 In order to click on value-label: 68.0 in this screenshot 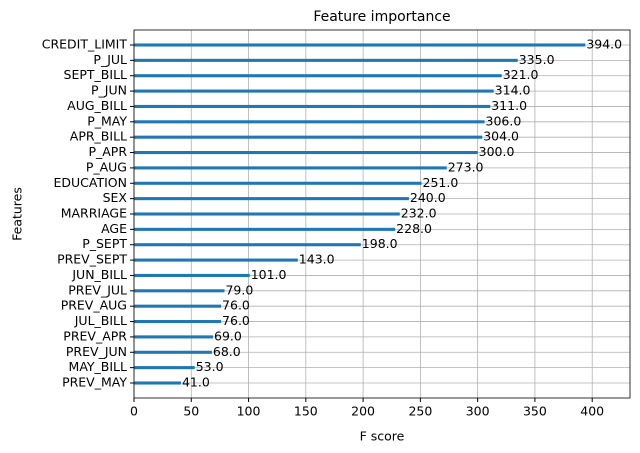, I will do `click(227, 351)`.